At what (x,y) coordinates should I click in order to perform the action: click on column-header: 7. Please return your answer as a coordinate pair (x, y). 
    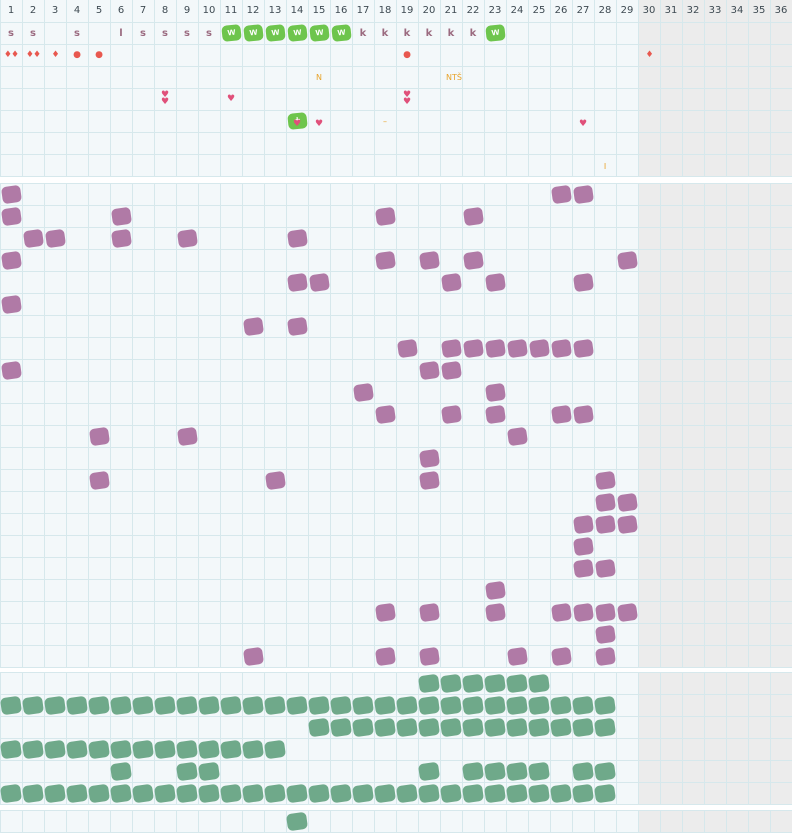
    Looking at the image, I should click on (143, 10).